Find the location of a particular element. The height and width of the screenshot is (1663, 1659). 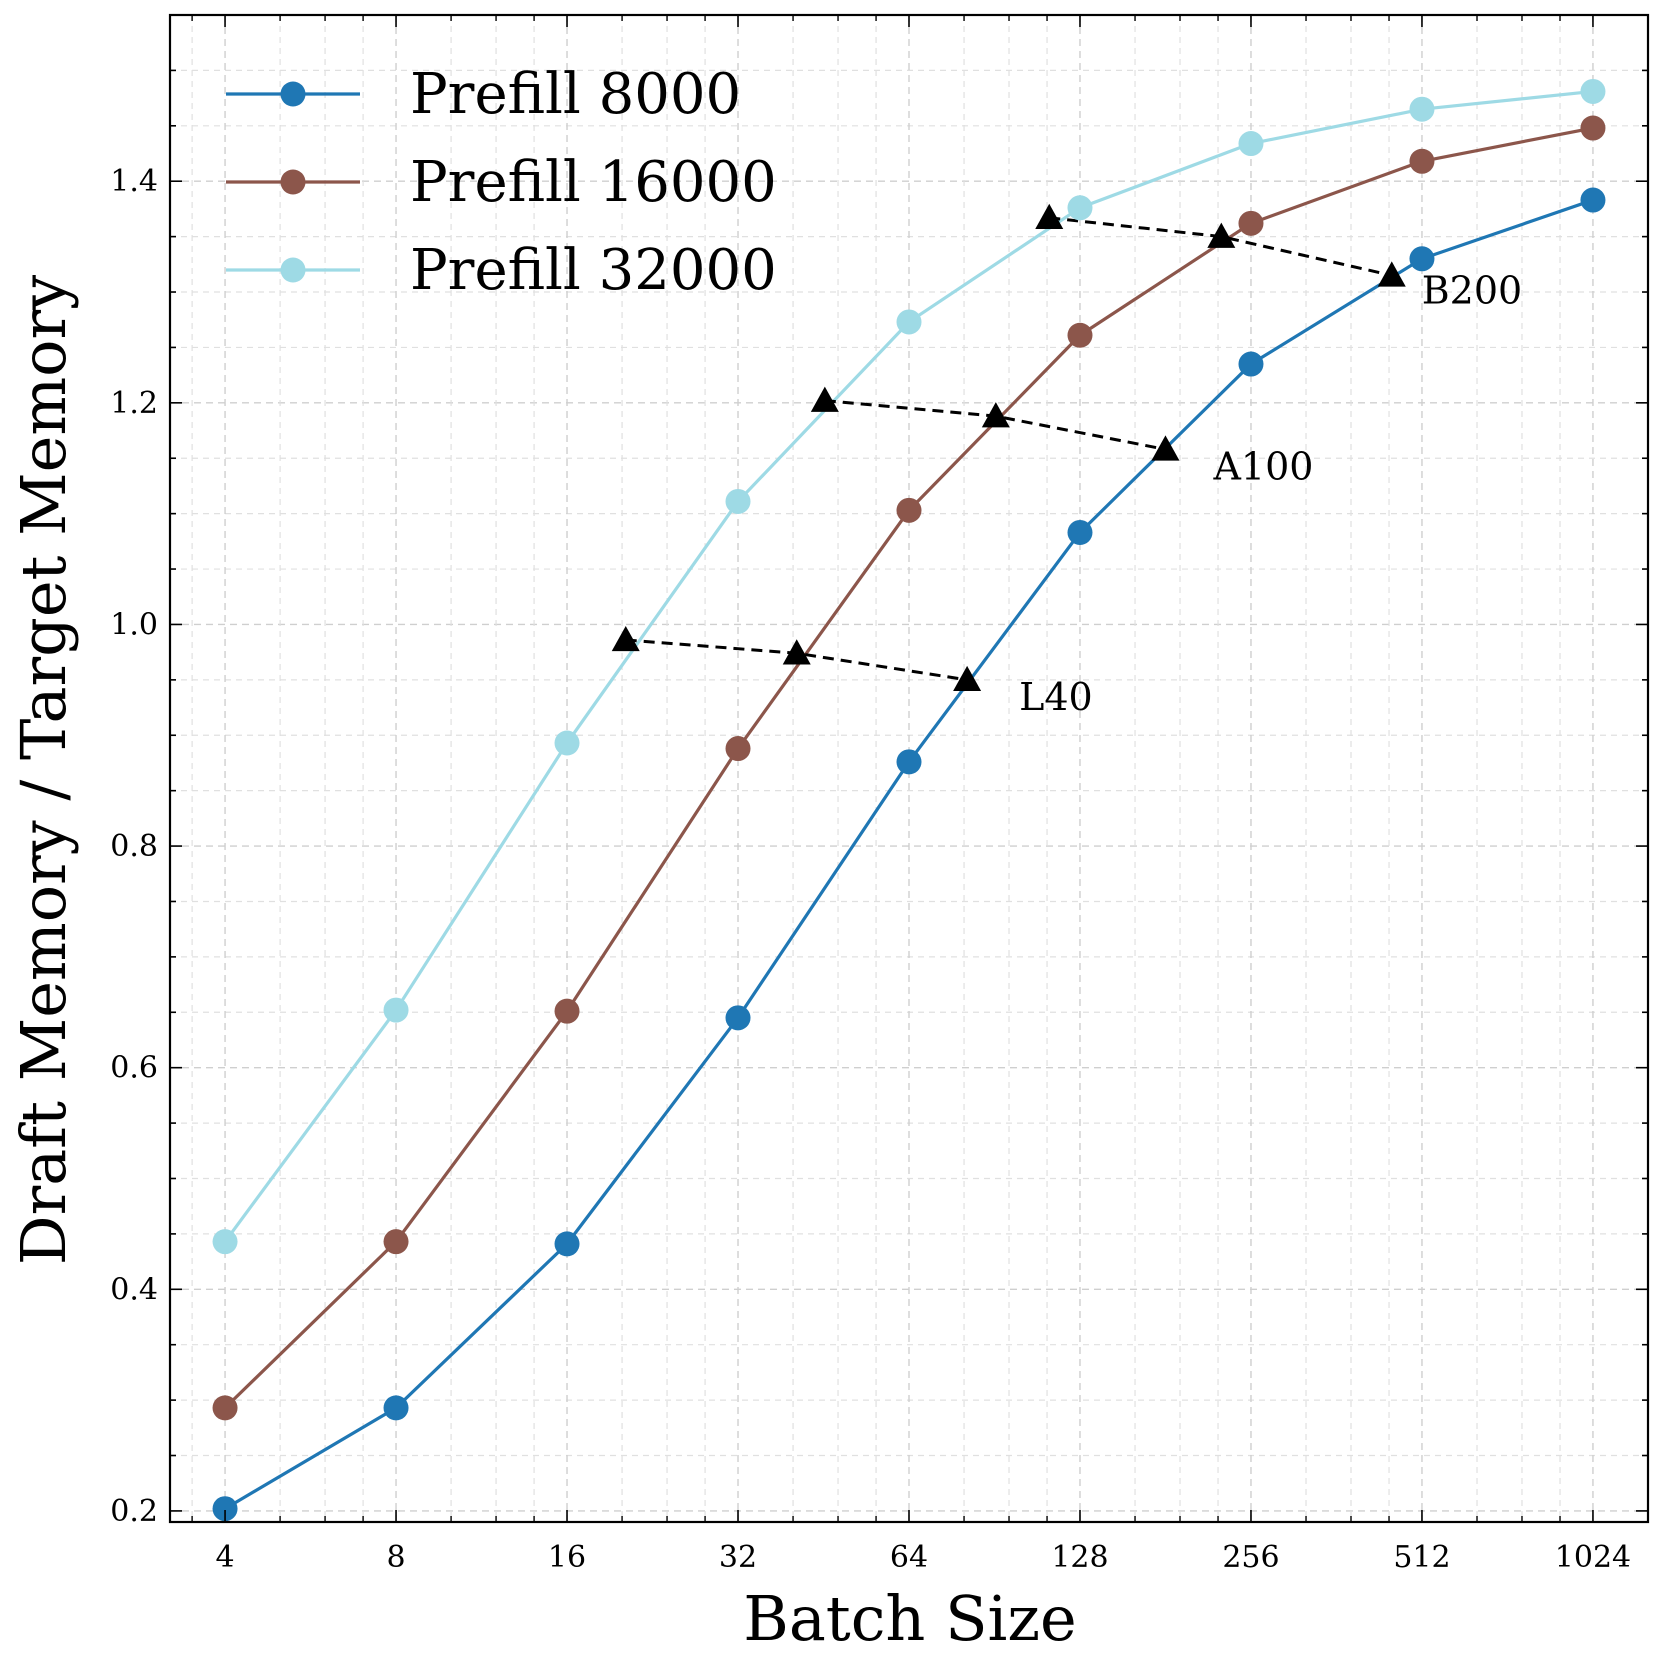

gpu-markers is located at coordinates (1008, 447).